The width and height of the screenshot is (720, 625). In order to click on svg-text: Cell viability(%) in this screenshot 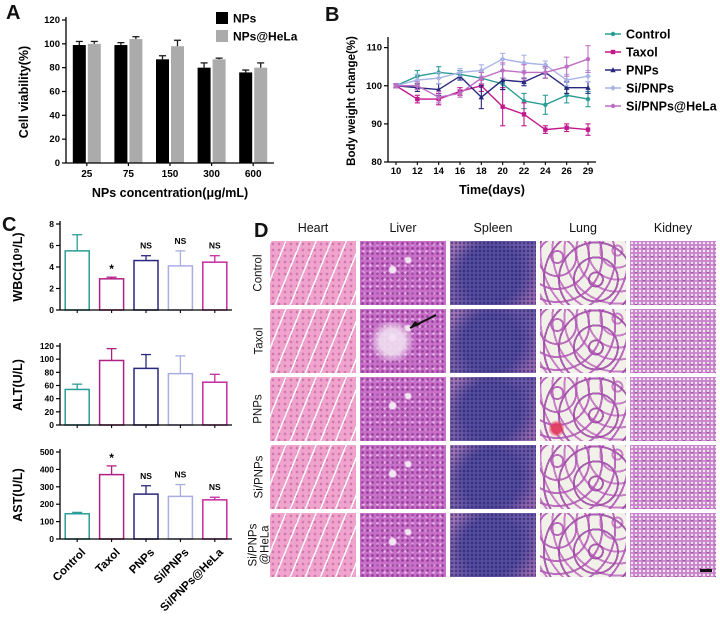, I will do `click(24, 92)`.